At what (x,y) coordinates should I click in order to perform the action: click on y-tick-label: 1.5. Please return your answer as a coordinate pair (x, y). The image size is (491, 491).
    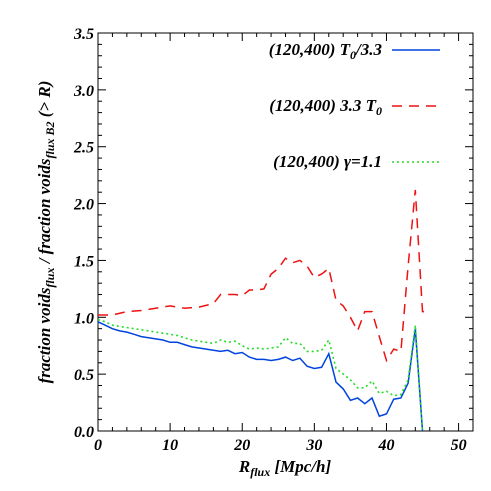
    Looking at the image, I should click on (84, 261).